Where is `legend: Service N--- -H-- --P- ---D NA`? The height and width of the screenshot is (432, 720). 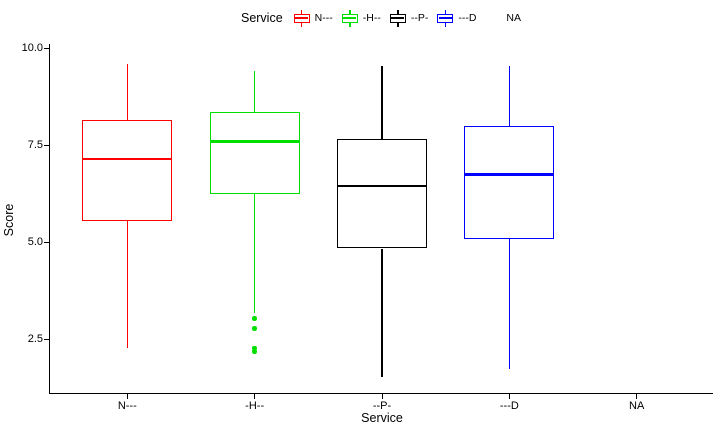 legend: Service N--- -H-- --P- ---D NA is located at coordinates (381, 18).